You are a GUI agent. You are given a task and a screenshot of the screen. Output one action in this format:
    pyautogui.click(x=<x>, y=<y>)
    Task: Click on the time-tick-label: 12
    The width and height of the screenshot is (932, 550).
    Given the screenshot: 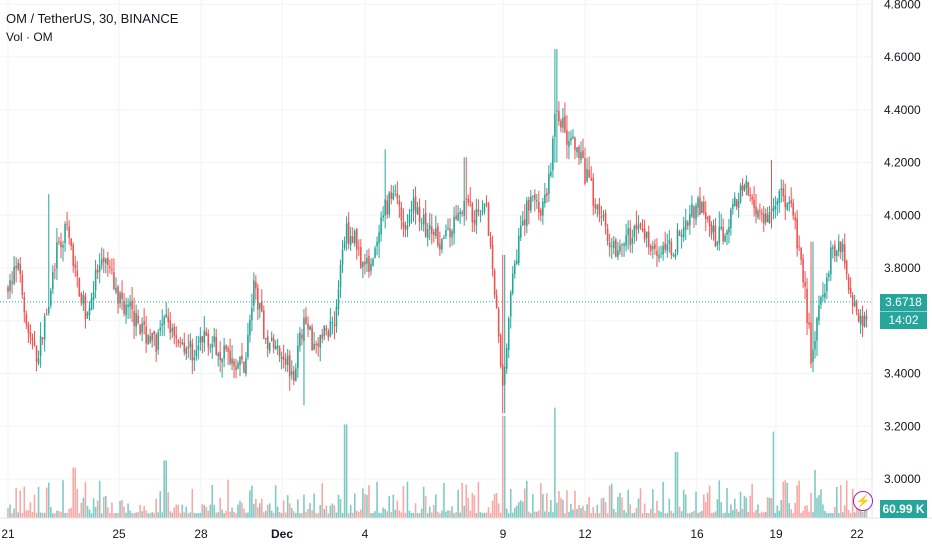 What is the action you would take?
    pyautogui.click(x=585, y=534)
    